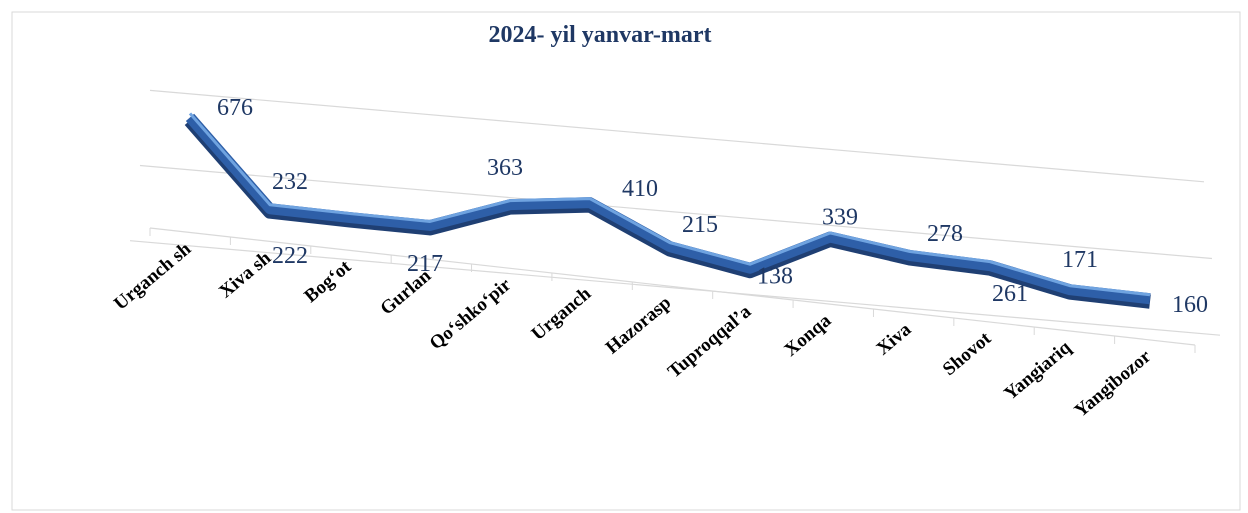 This screenshot has height=513, width=1248. What do you see at coordinates (599, 35) in the screenshot?
I see `chart-title: 2024- yil yanvar-mart` at bounding box center [599, 35].